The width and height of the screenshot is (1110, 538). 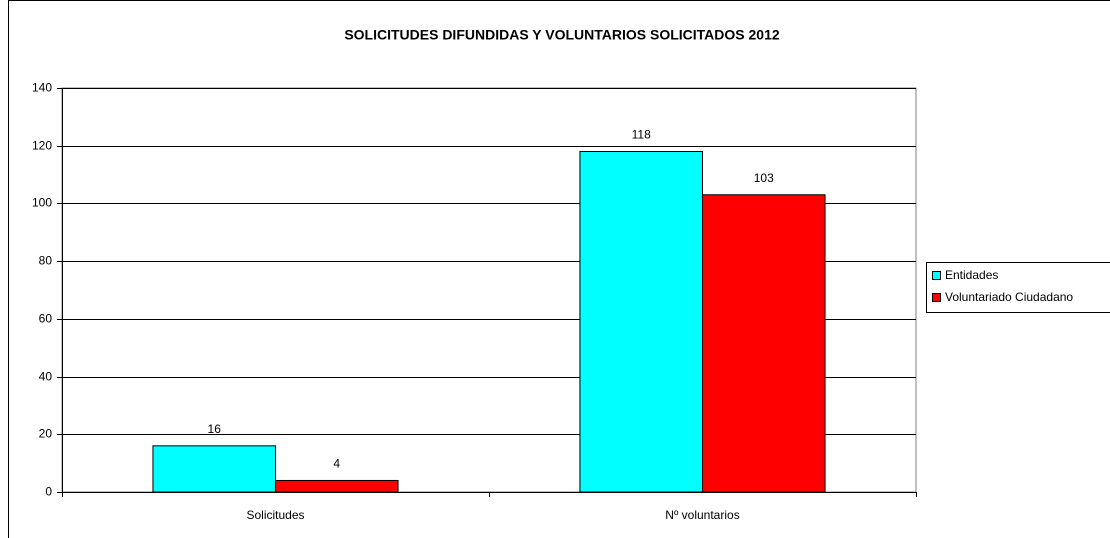 I want to click on y-tick-label: 140, so click(x=42, y=88).